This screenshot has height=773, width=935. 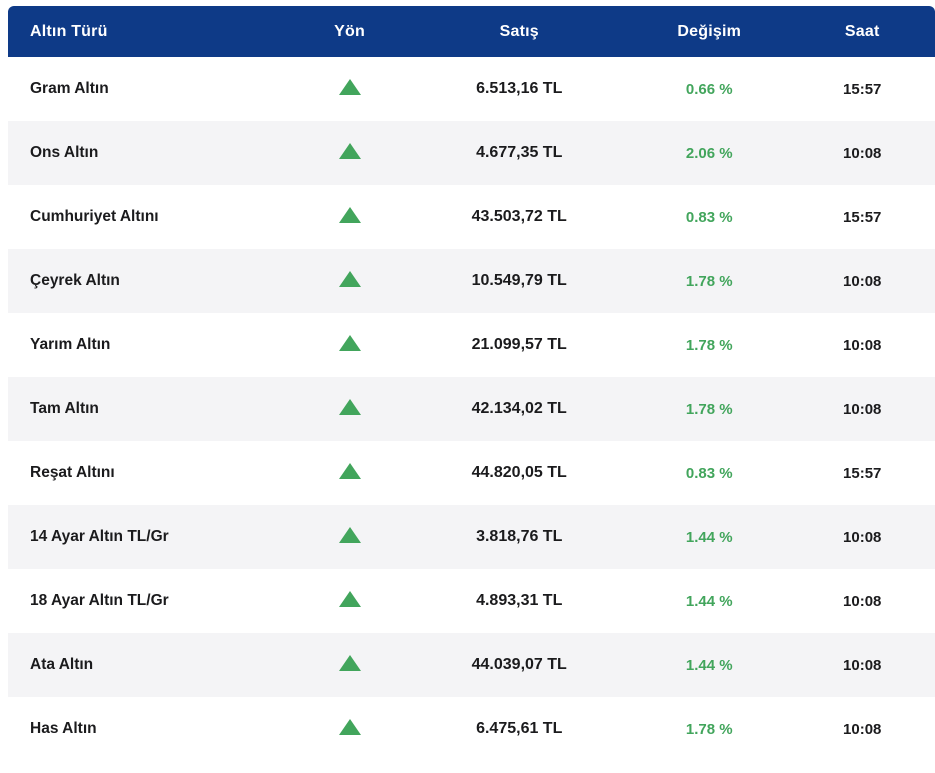 What do you see at coordinates (63, 728) in the screenshot?
I see `gold-type-cell: Has Altın` at bounding box center [63, 728].